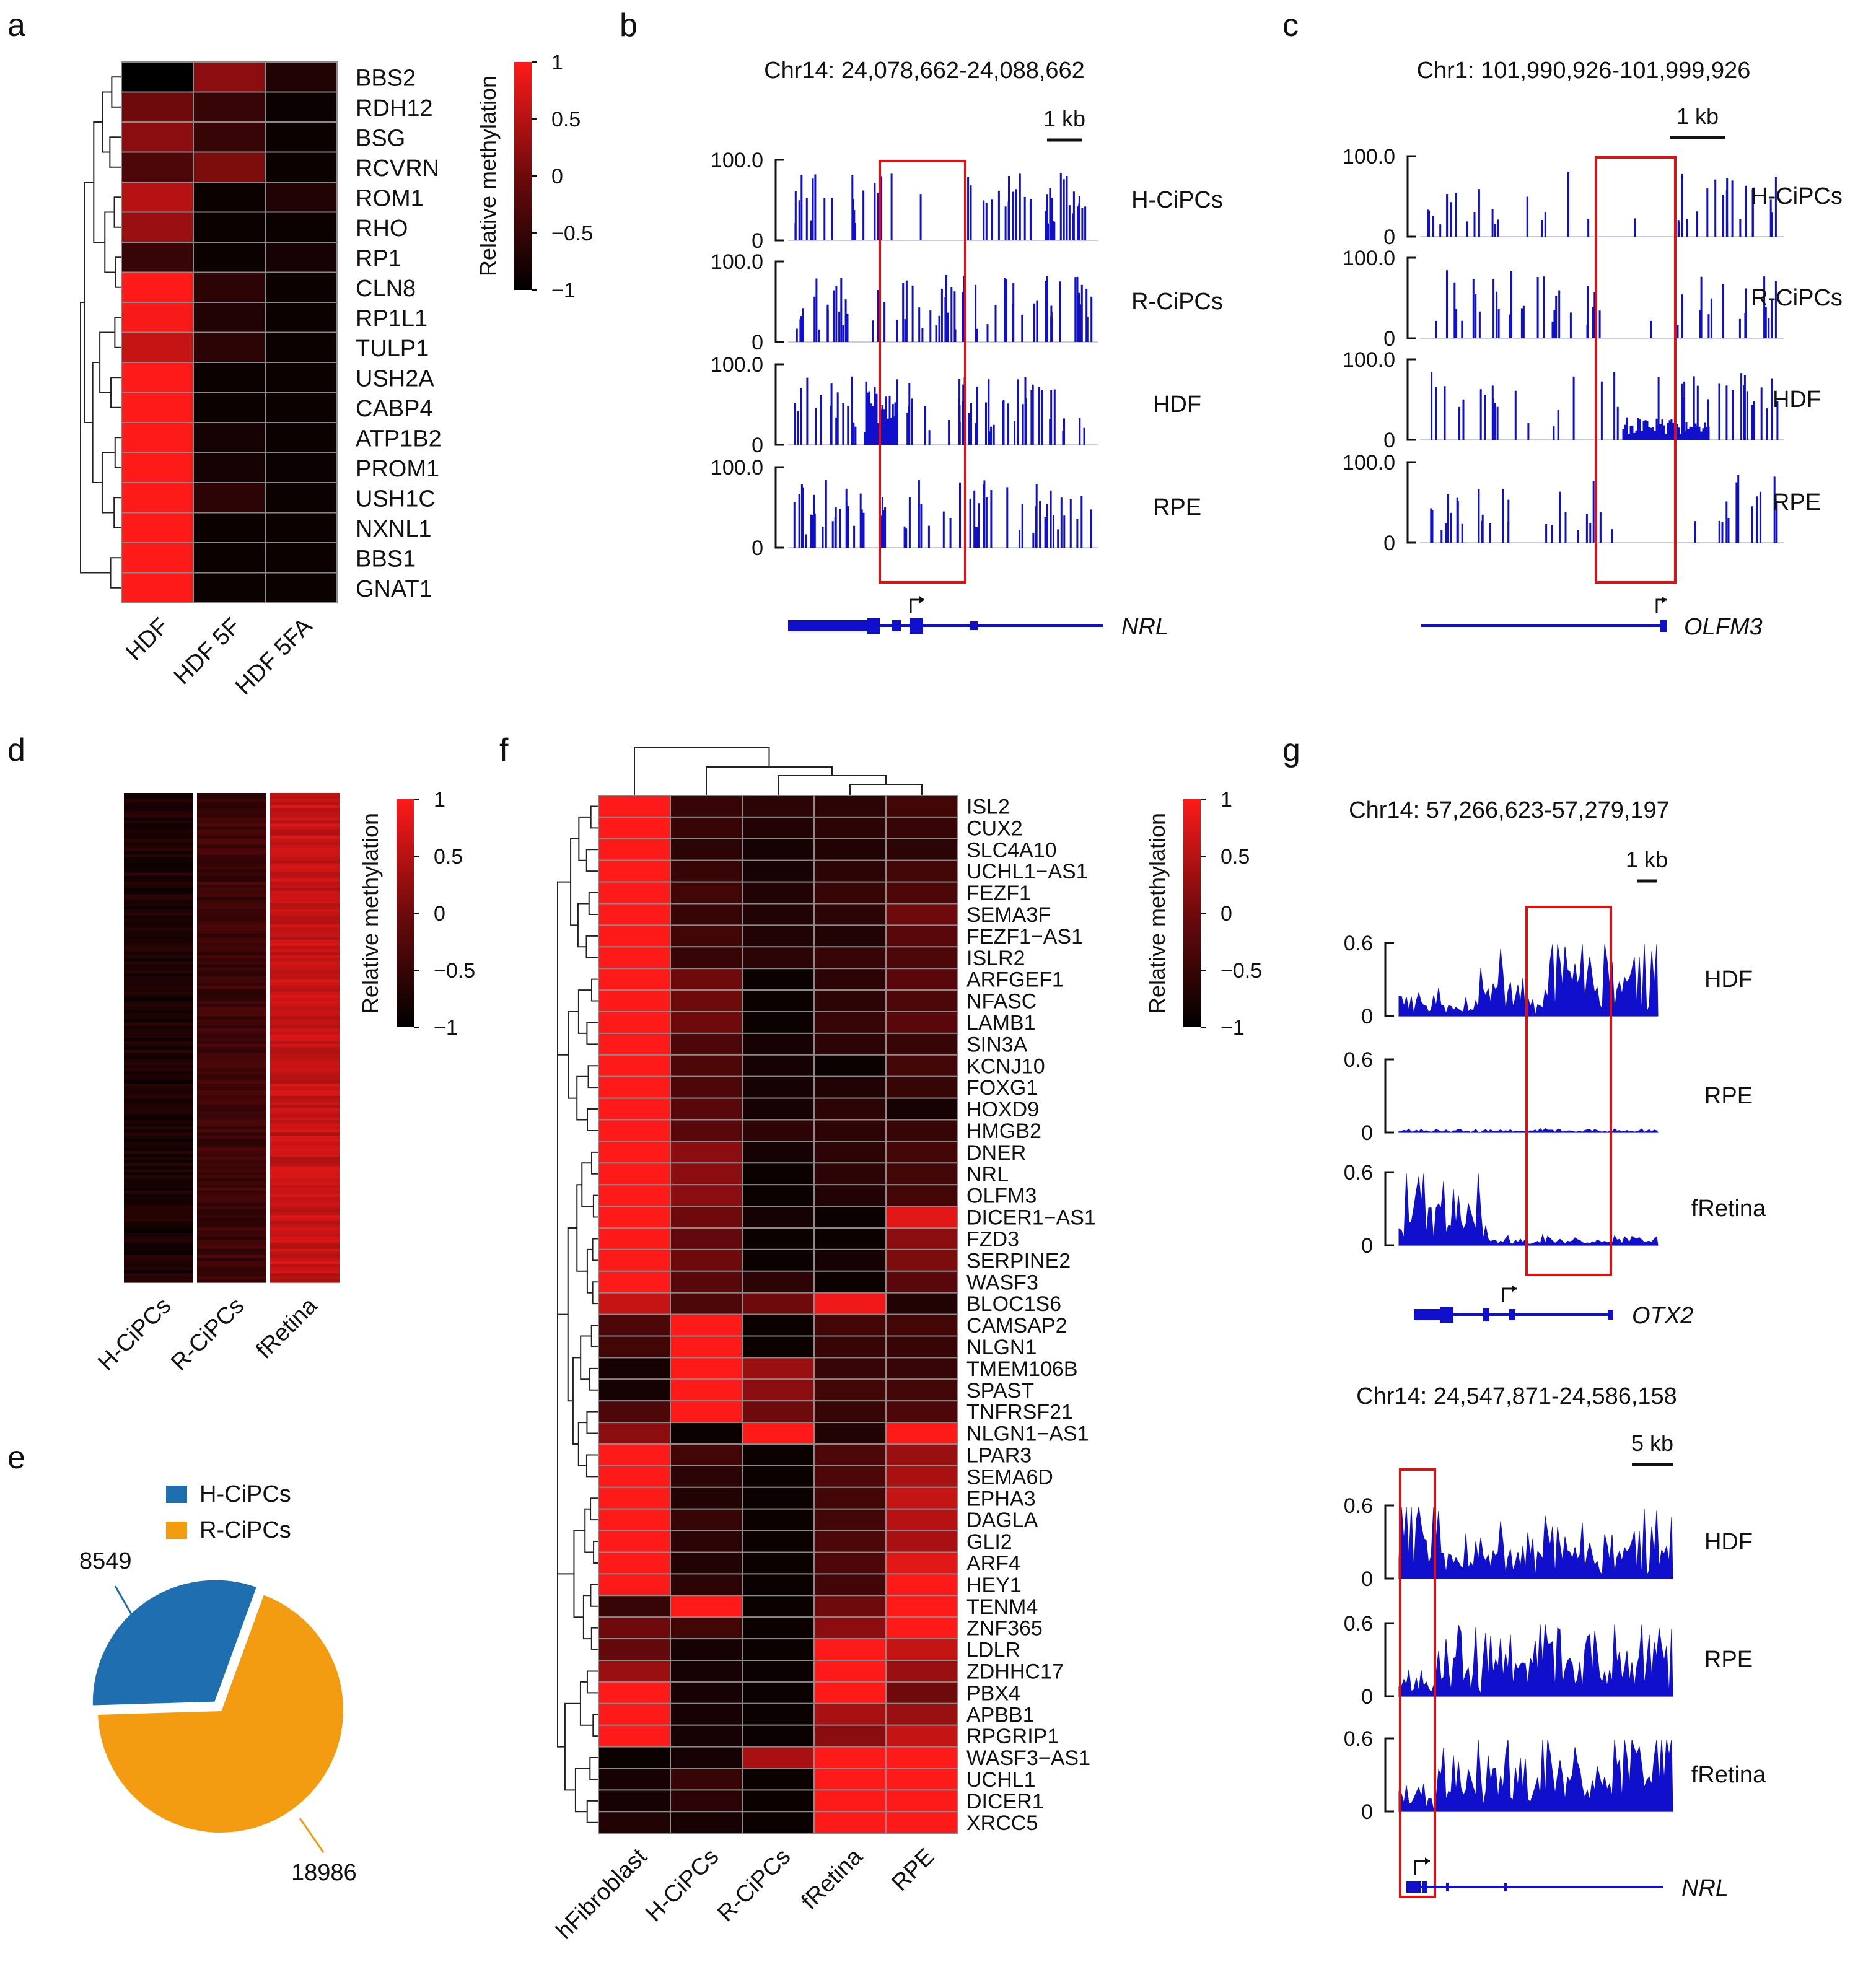 Image resolution: width=1876 pixels, height=1980 pixels. Describe the element at coordinates (1797, 502) in the screenshot. I see `track-c-label: RPE` at that location.